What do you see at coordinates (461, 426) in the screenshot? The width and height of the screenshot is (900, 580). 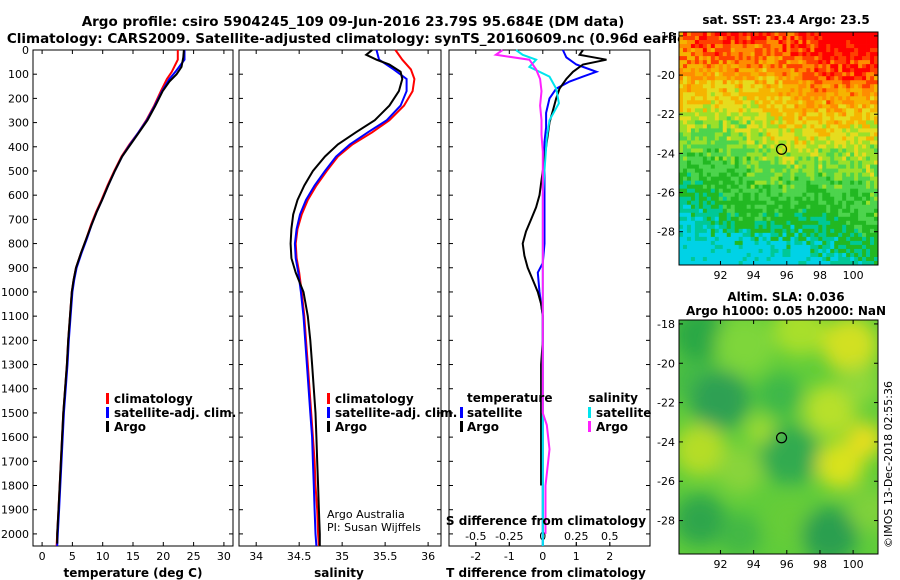 I see `legend-swatch-t-argo` at bounding box center [461, 426].